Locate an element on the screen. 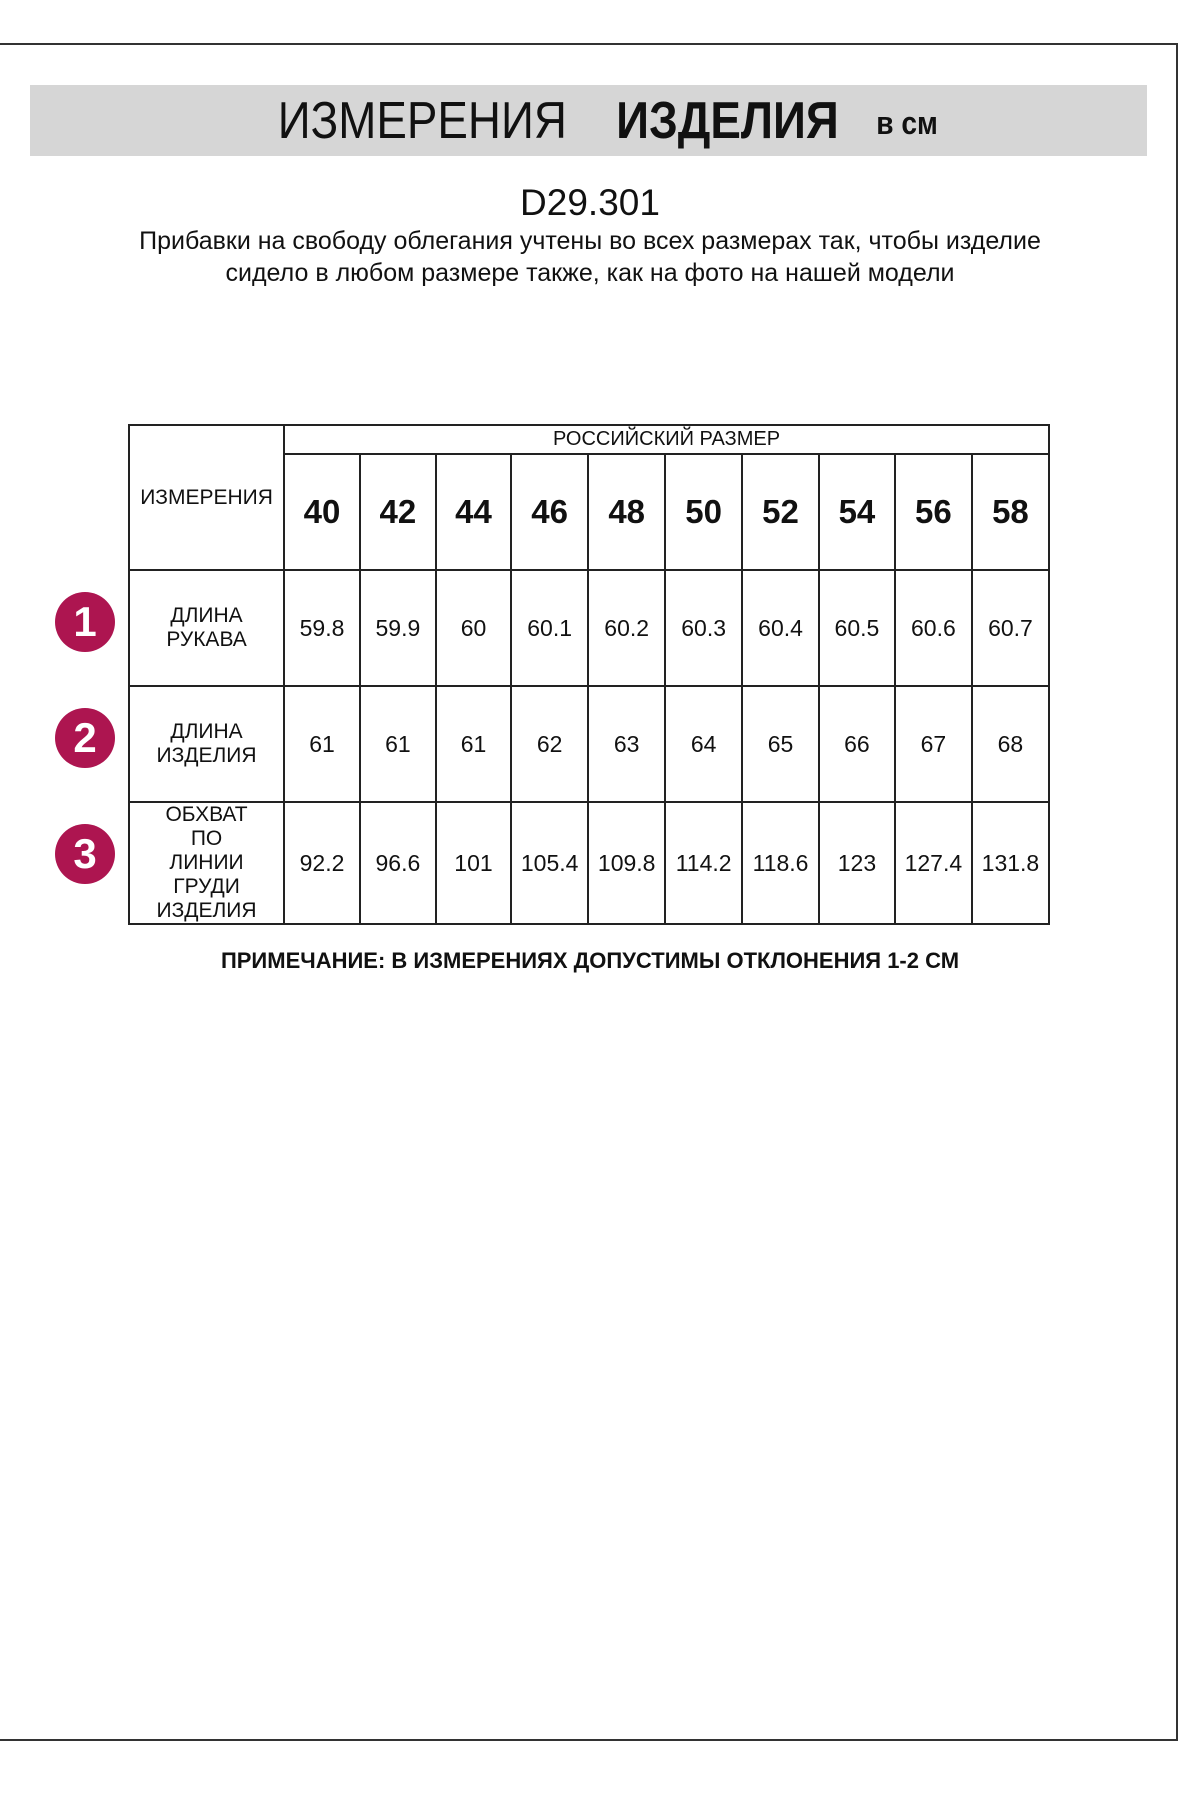 The image size is (1200, 1800). size-58: 58 is located at coordinates (1010, 512).